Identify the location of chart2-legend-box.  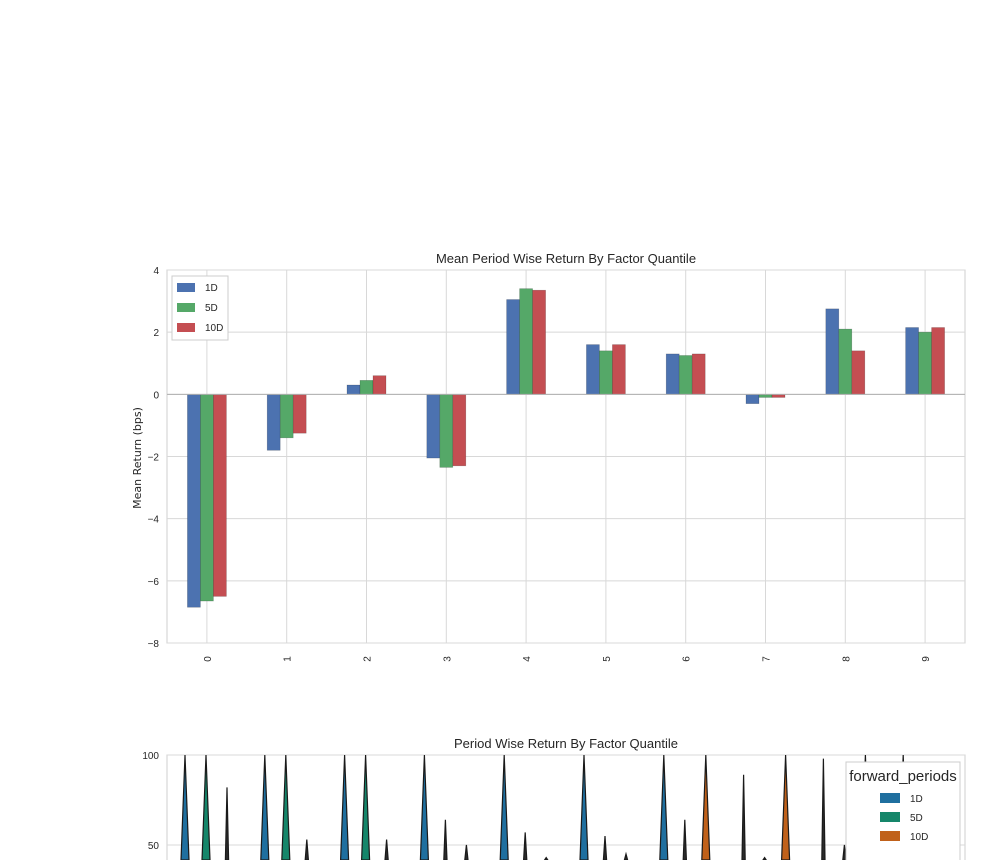
(903, 810).